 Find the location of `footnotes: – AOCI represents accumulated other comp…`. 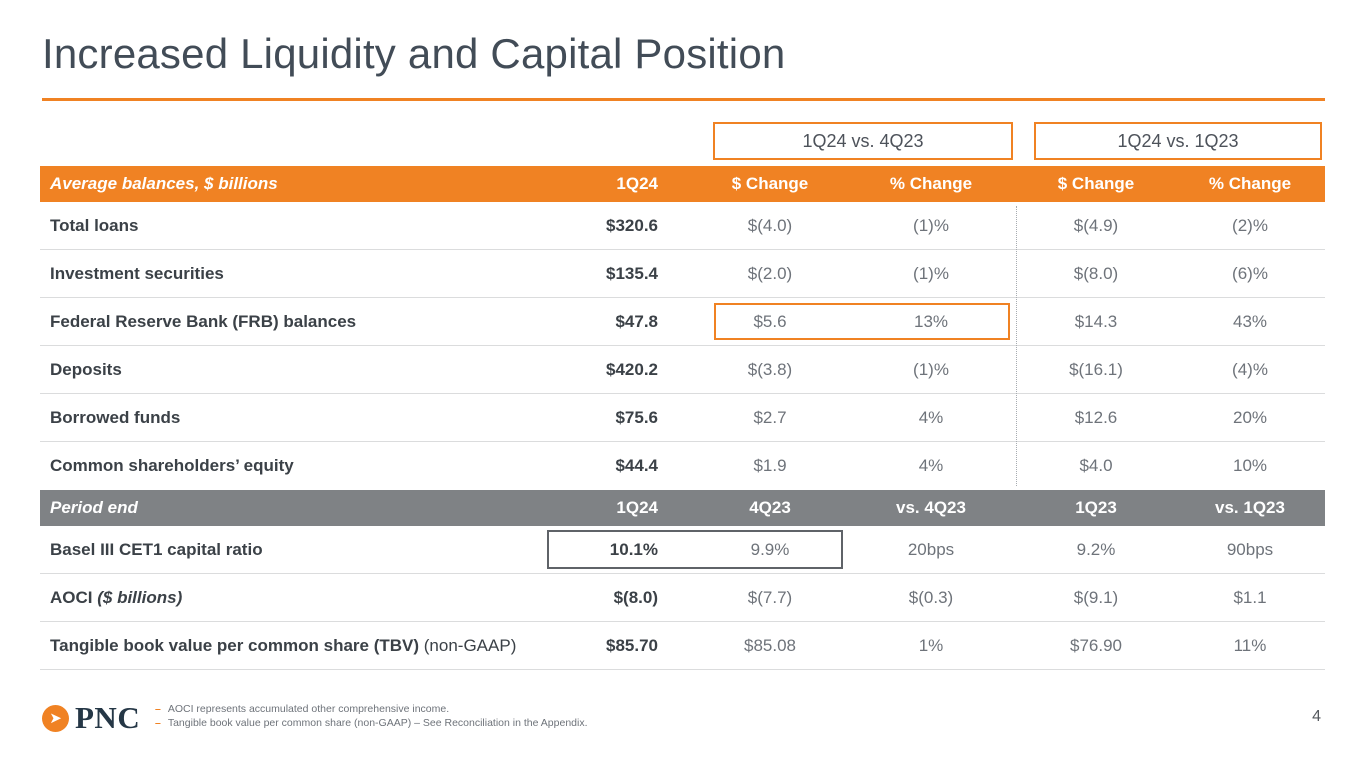

footnotes: – AOCI represents accumulated other comp… is located at coordinates (371, 716).